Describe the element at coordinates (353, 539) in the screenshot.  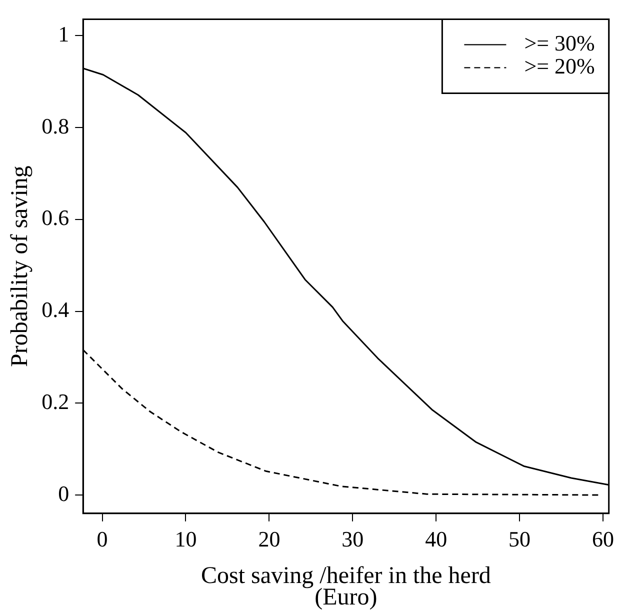
I see `x-tick-label: 30` at that location.